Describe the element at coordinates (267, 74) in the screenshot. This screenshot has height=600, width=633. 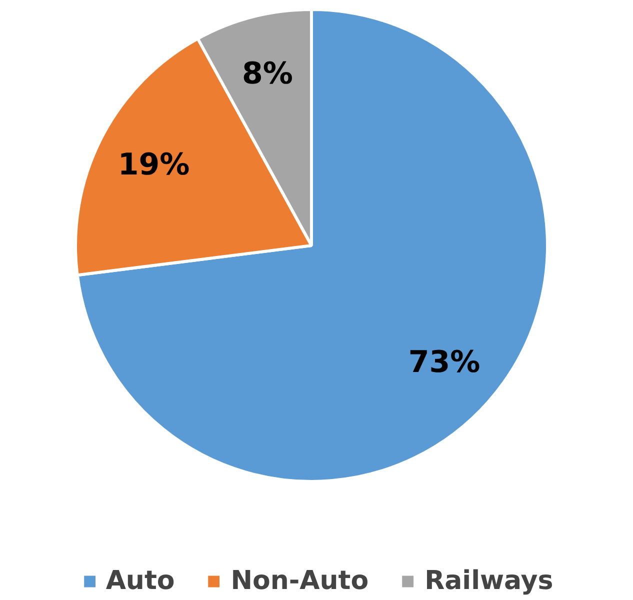
I see `data-label: 8%` at that location.